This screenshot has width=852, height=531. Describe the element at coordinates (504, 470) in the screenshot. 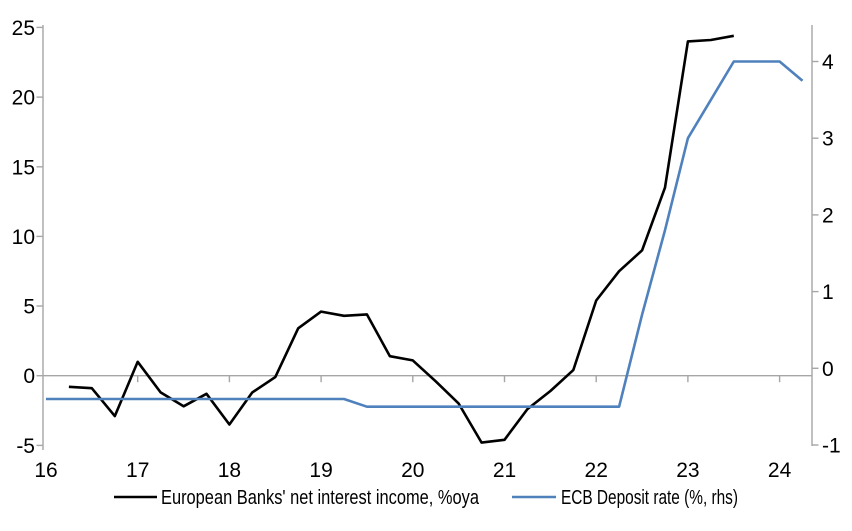

I see `x-axis-label-21: 21` at that location.